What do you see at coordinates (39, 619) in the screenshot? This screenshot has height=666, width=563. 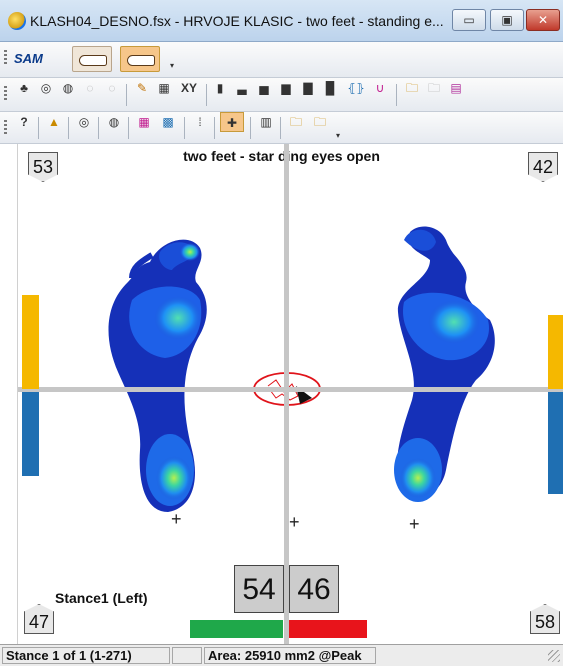 I see `corner-value-bottom-left: 47` at bounding box center [39, 619].